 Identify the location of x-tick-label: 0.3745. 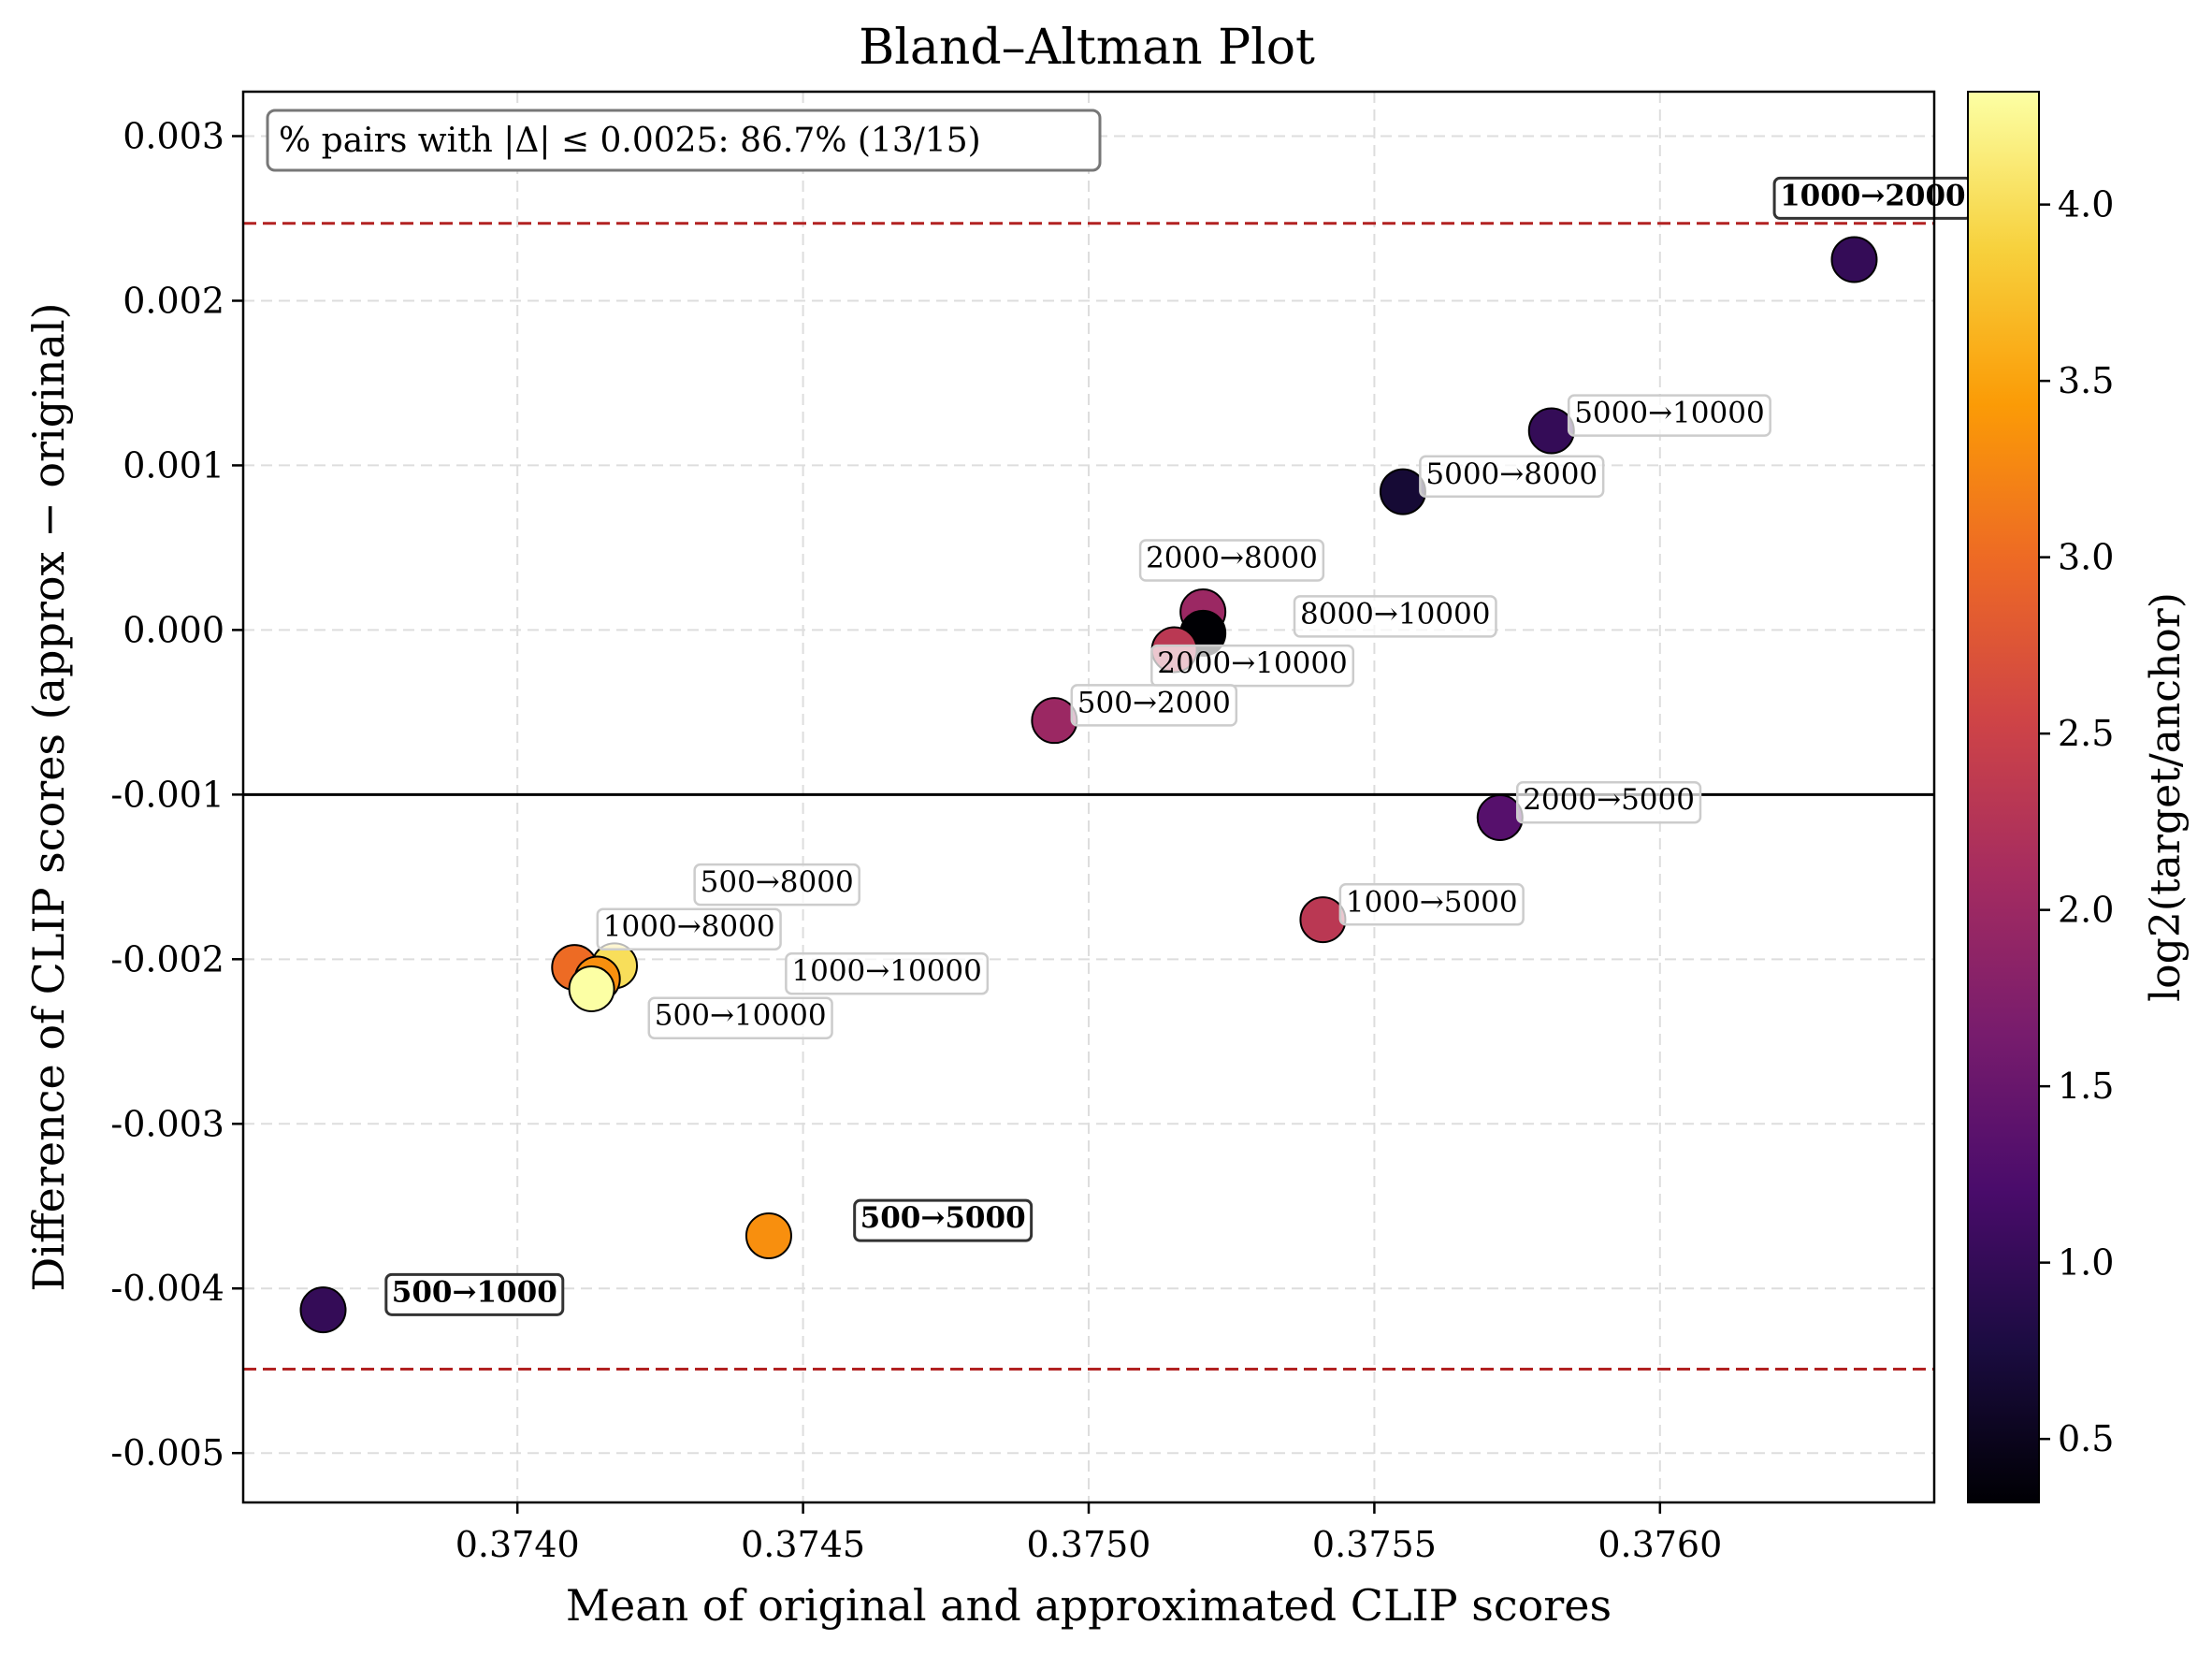
(803, 1544).